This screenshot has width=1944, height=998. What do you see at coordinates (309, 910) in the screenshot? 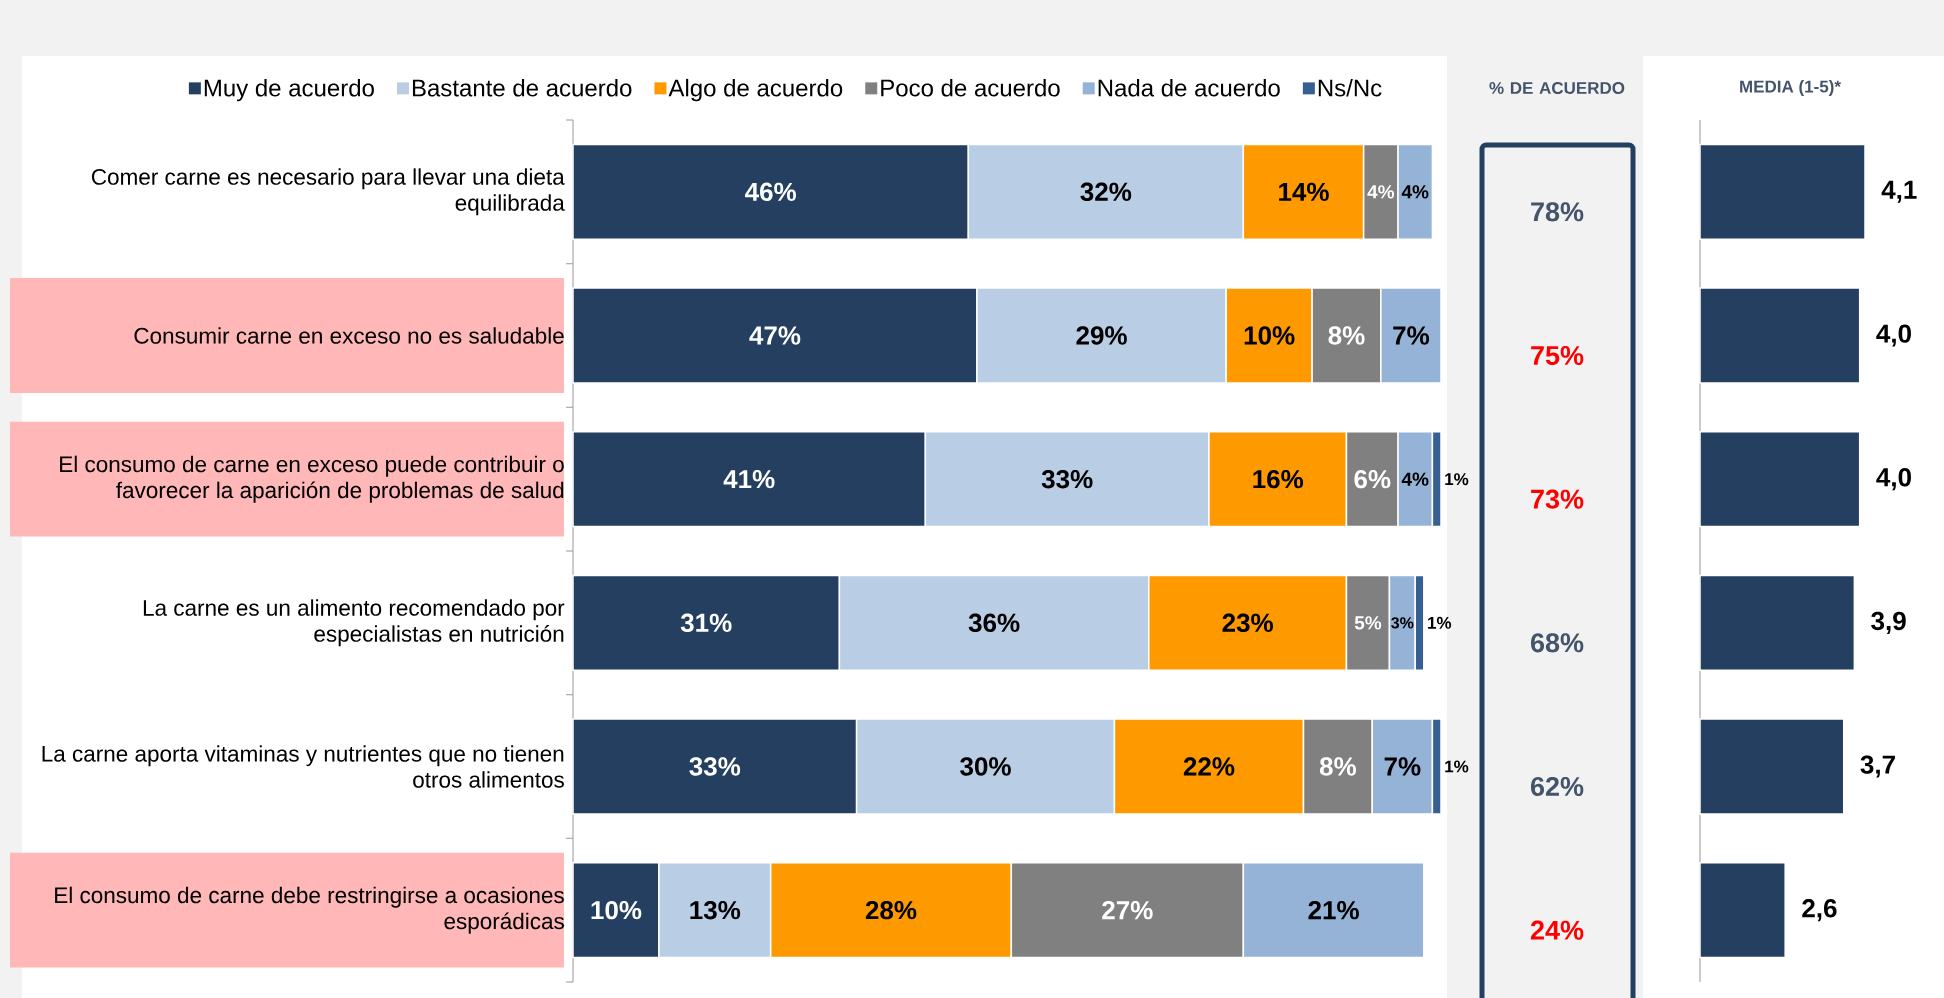
I see `y-tick-label: El consumo de carne debe restringirse a ocasiones esporádicas` at bounding box center [309, 910].